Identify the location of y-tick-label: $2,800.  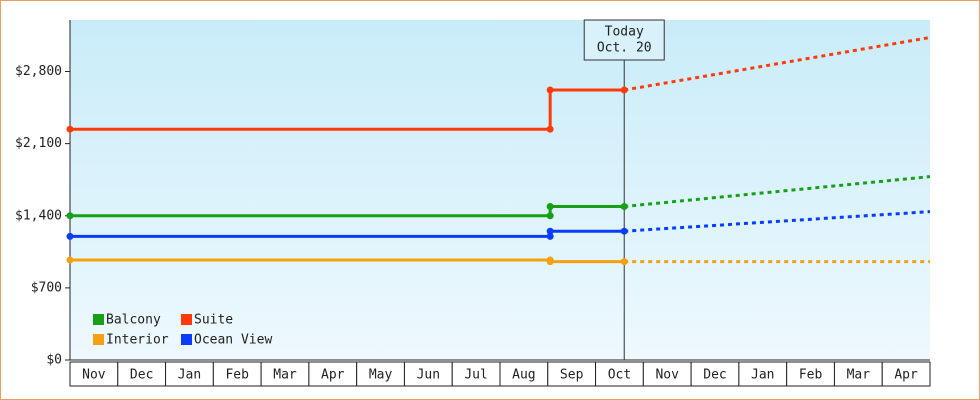
(38, 71).